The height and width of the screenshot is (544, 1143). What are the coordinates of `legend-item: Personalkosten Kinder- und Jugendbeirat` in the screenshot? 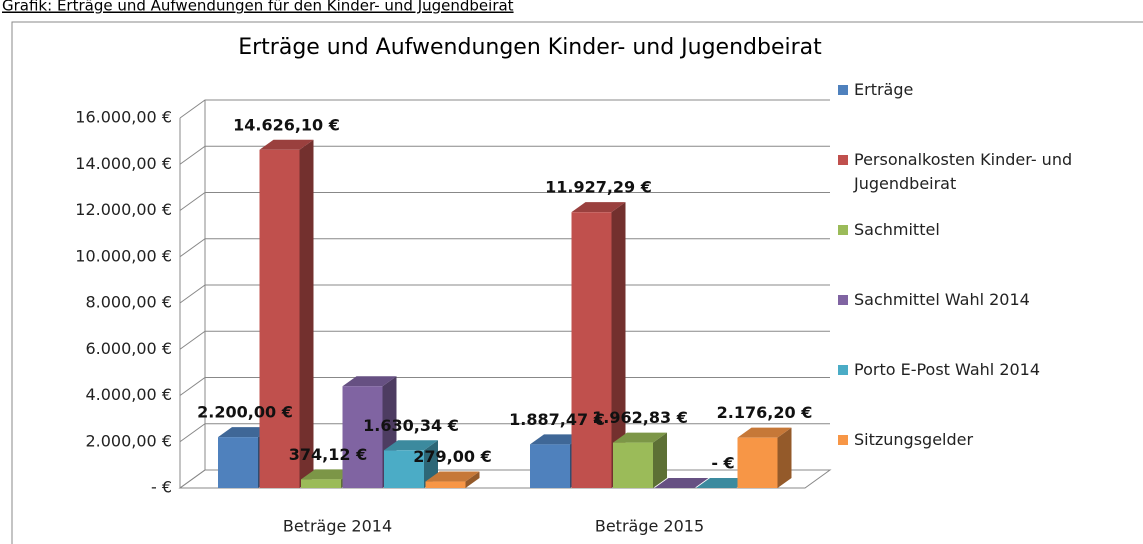 It's located at (978, 172).